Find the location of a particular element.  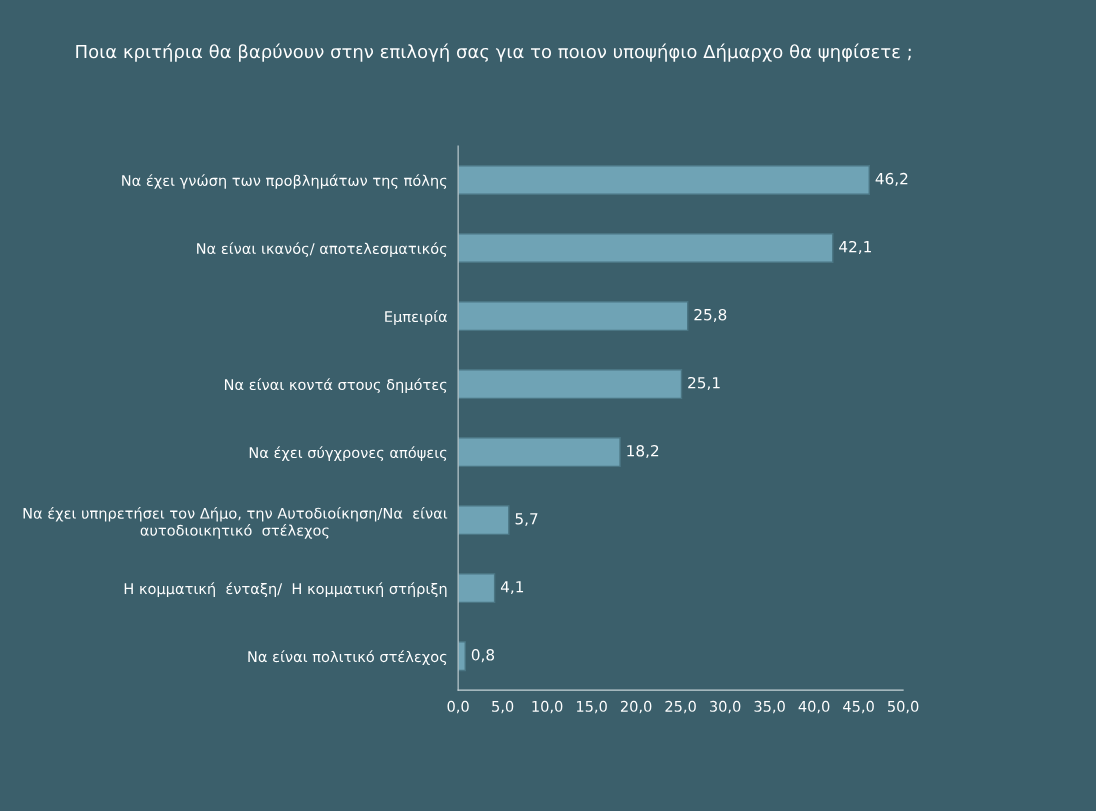

data-label: 5,7 is located at coordinates (526, 520).